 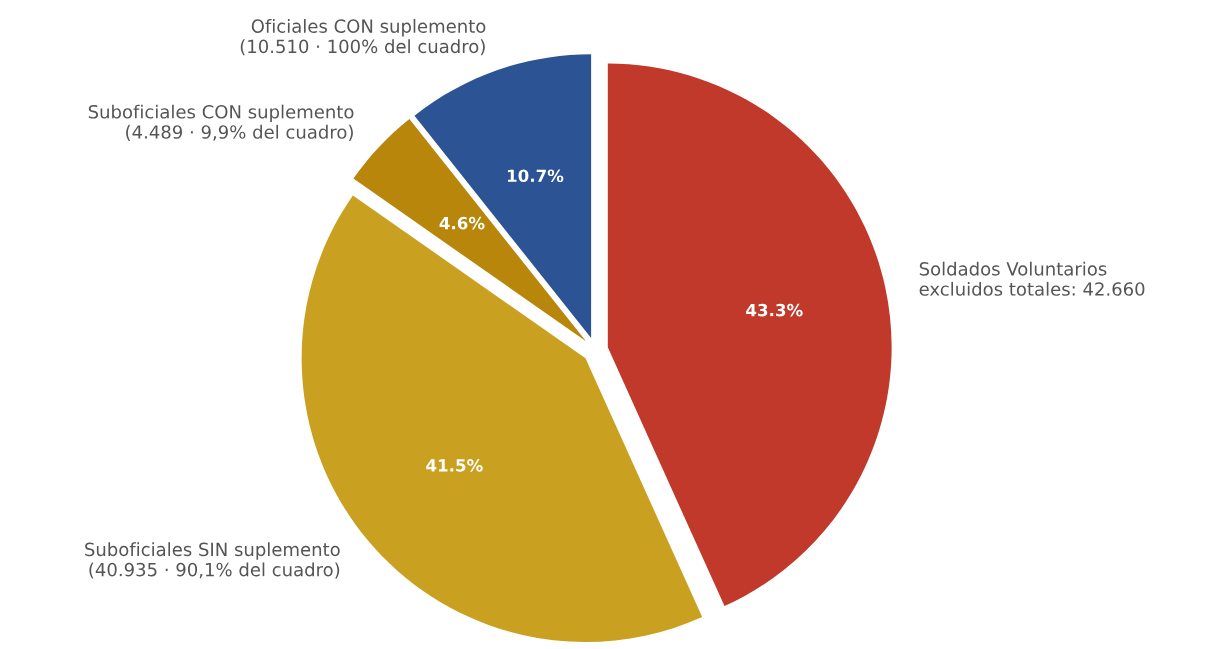 I want to click on slice-label: Suboficiales CON suplemento (4.489 · 9,9% del cuadro), so click(x=221, y=122).